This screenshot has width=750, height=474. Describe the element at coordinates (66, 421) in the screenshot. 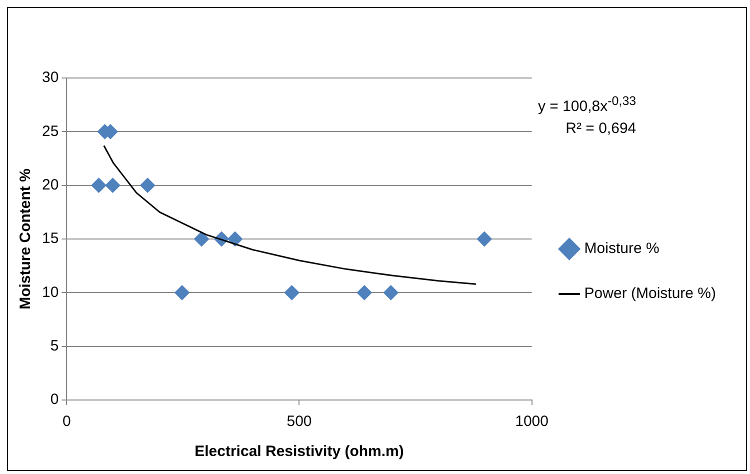

I see `x-tick-label: 0` at that location.